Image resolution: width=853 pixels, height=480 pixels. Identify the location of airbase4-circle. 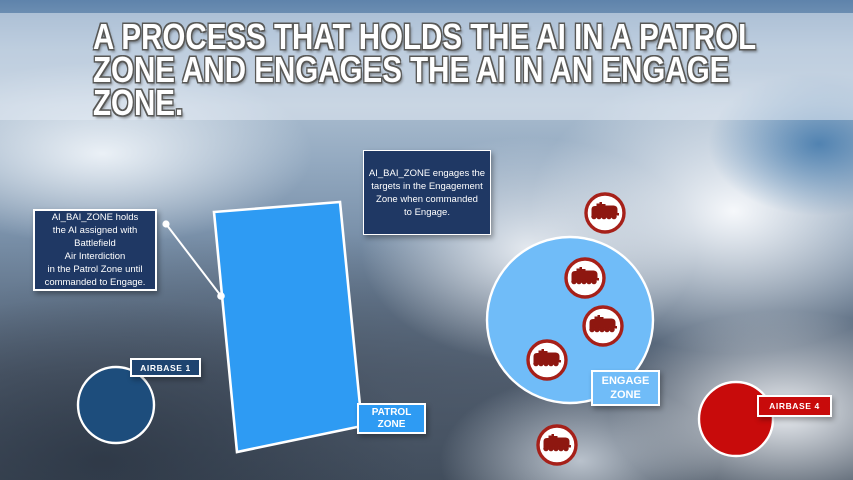
(736, 419).